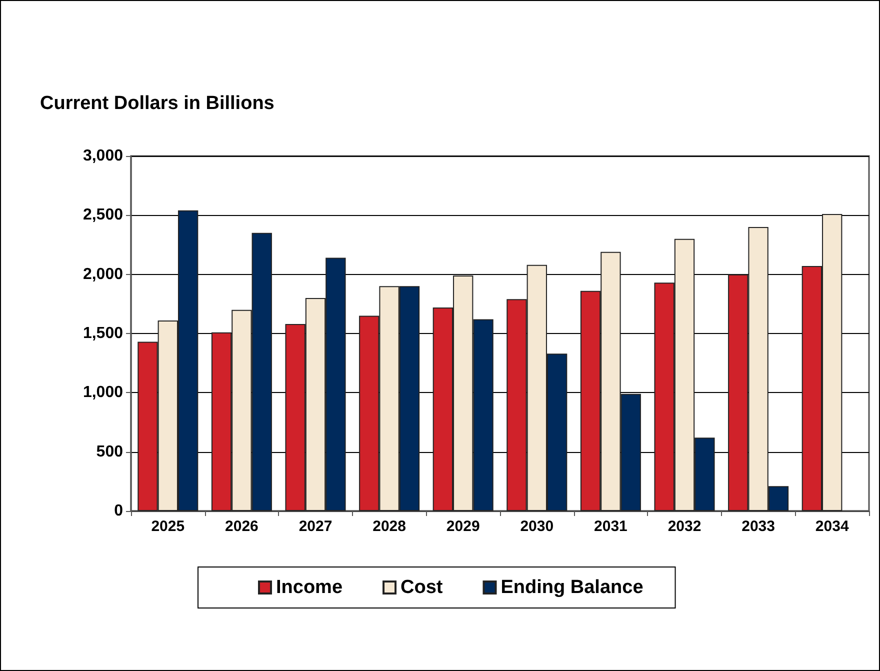 The height and width of the screenshot is (671, 880). I want to click on y-tick-label: 1,500, so click(103, 333).